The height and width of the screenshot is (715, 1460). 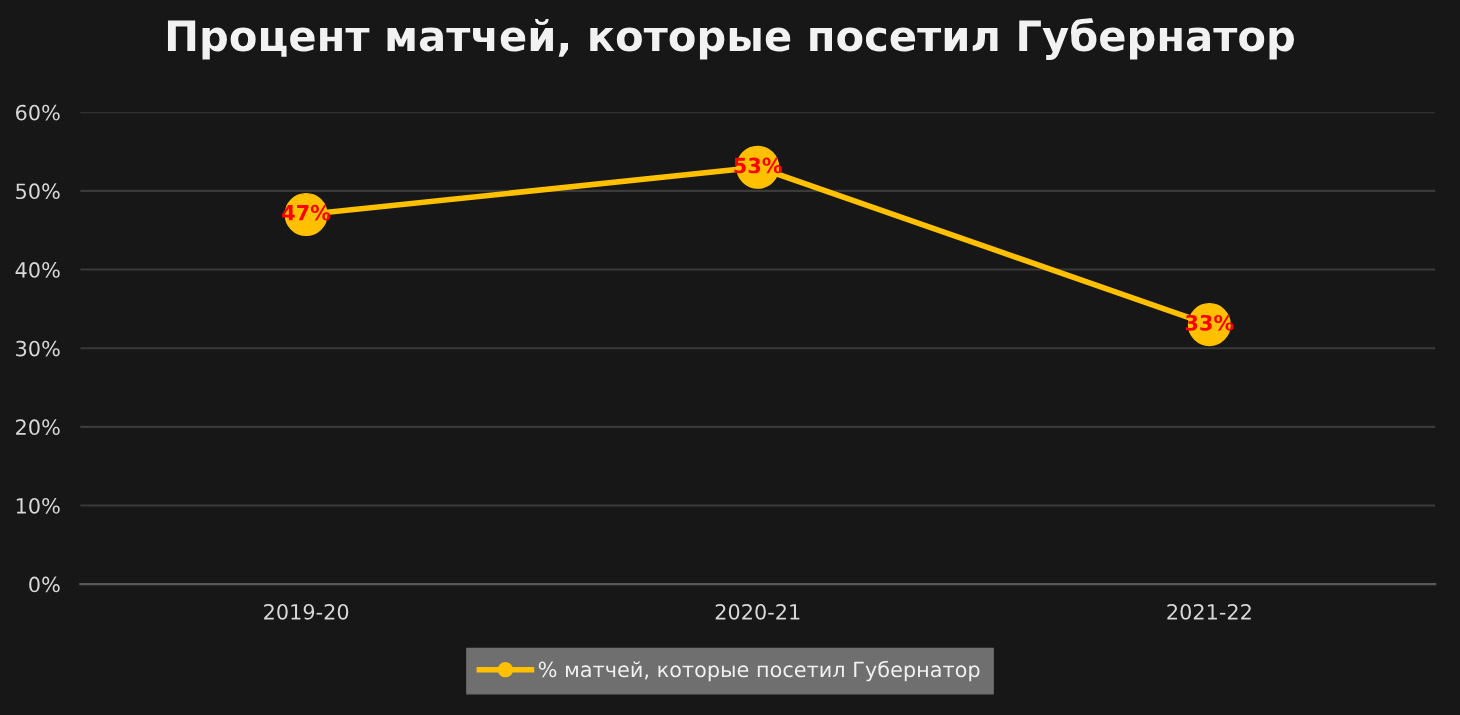 I want to click on x-tick-label: 2020-21, so click(x=757, y=611).